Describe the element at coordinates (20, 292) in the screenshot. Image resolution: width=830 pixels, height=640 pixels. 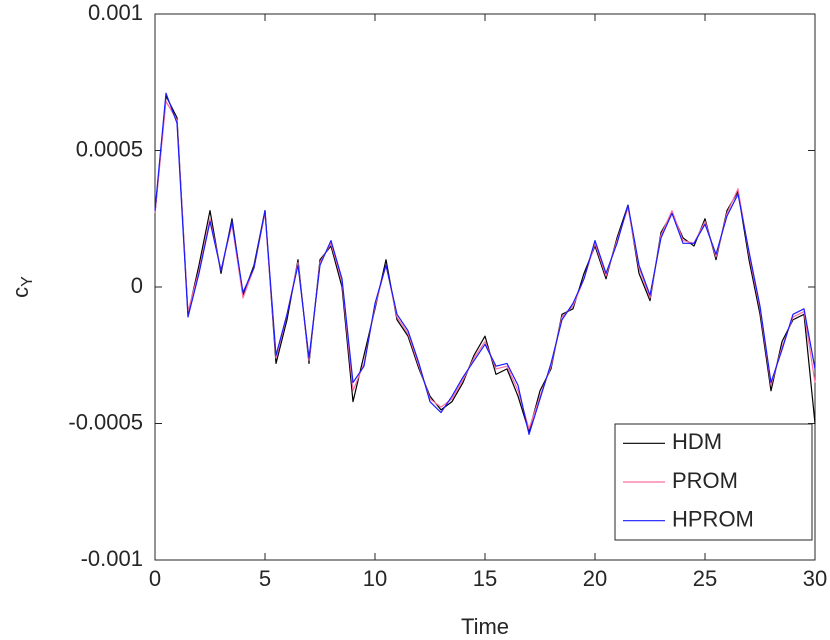
I see `y-label-main: c` at that location.